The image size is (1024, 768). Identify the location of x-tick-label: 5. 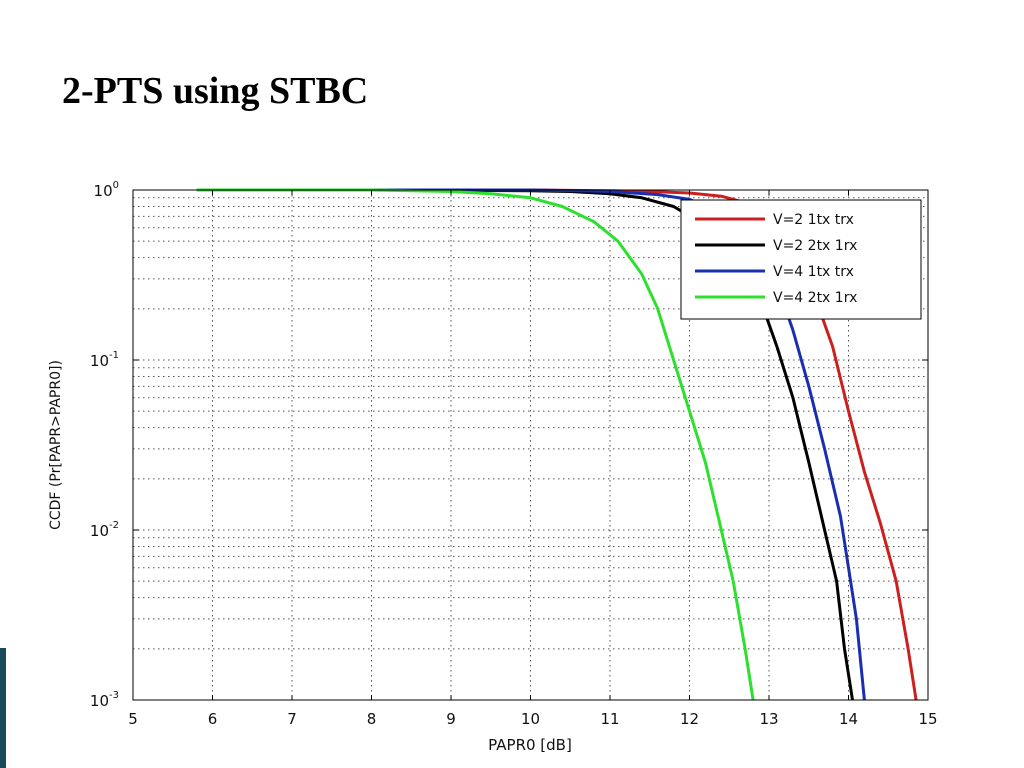
(133, 719).